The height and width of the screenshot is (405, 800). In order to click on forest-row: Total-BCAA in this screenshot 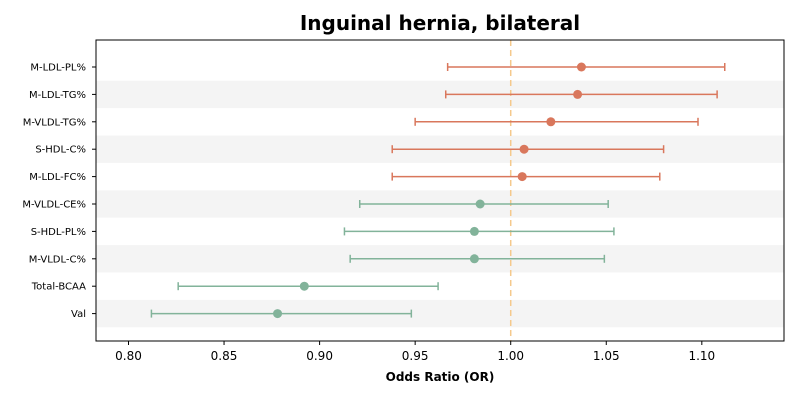, I will do `click(235, 287)`.